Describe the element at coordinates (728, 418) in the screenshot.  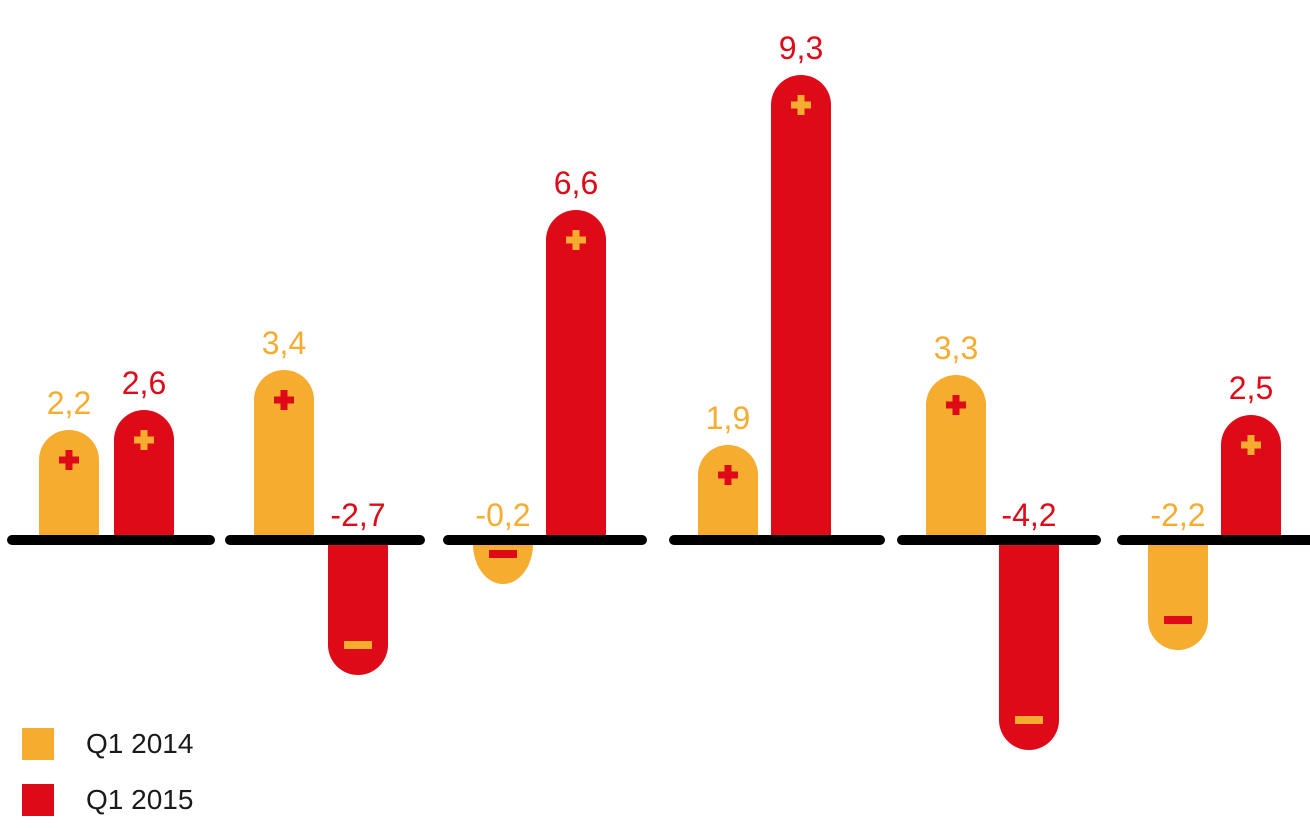
I see `value-label-q1-2014-group-4: 1,9` at that location.